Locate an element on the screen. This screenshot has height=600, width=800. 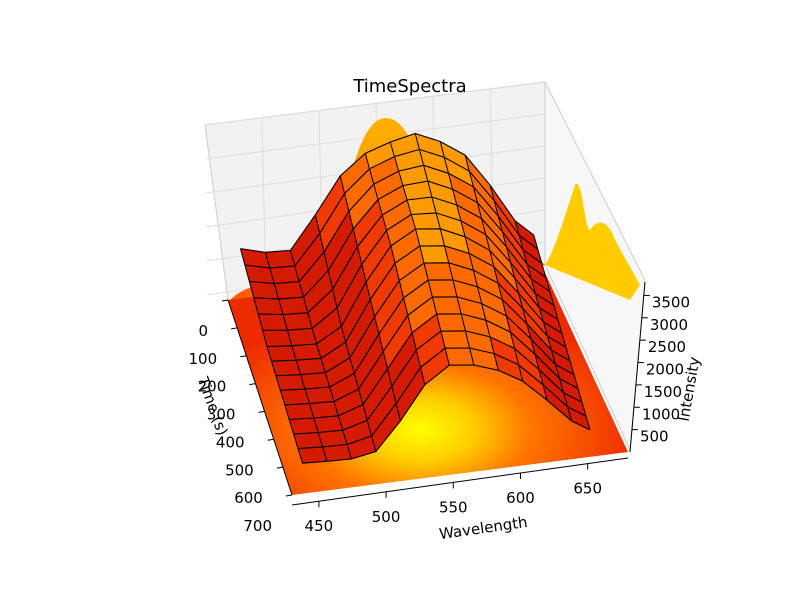
wavelength-tick-label: 650 is located at coordinates (587, 489).